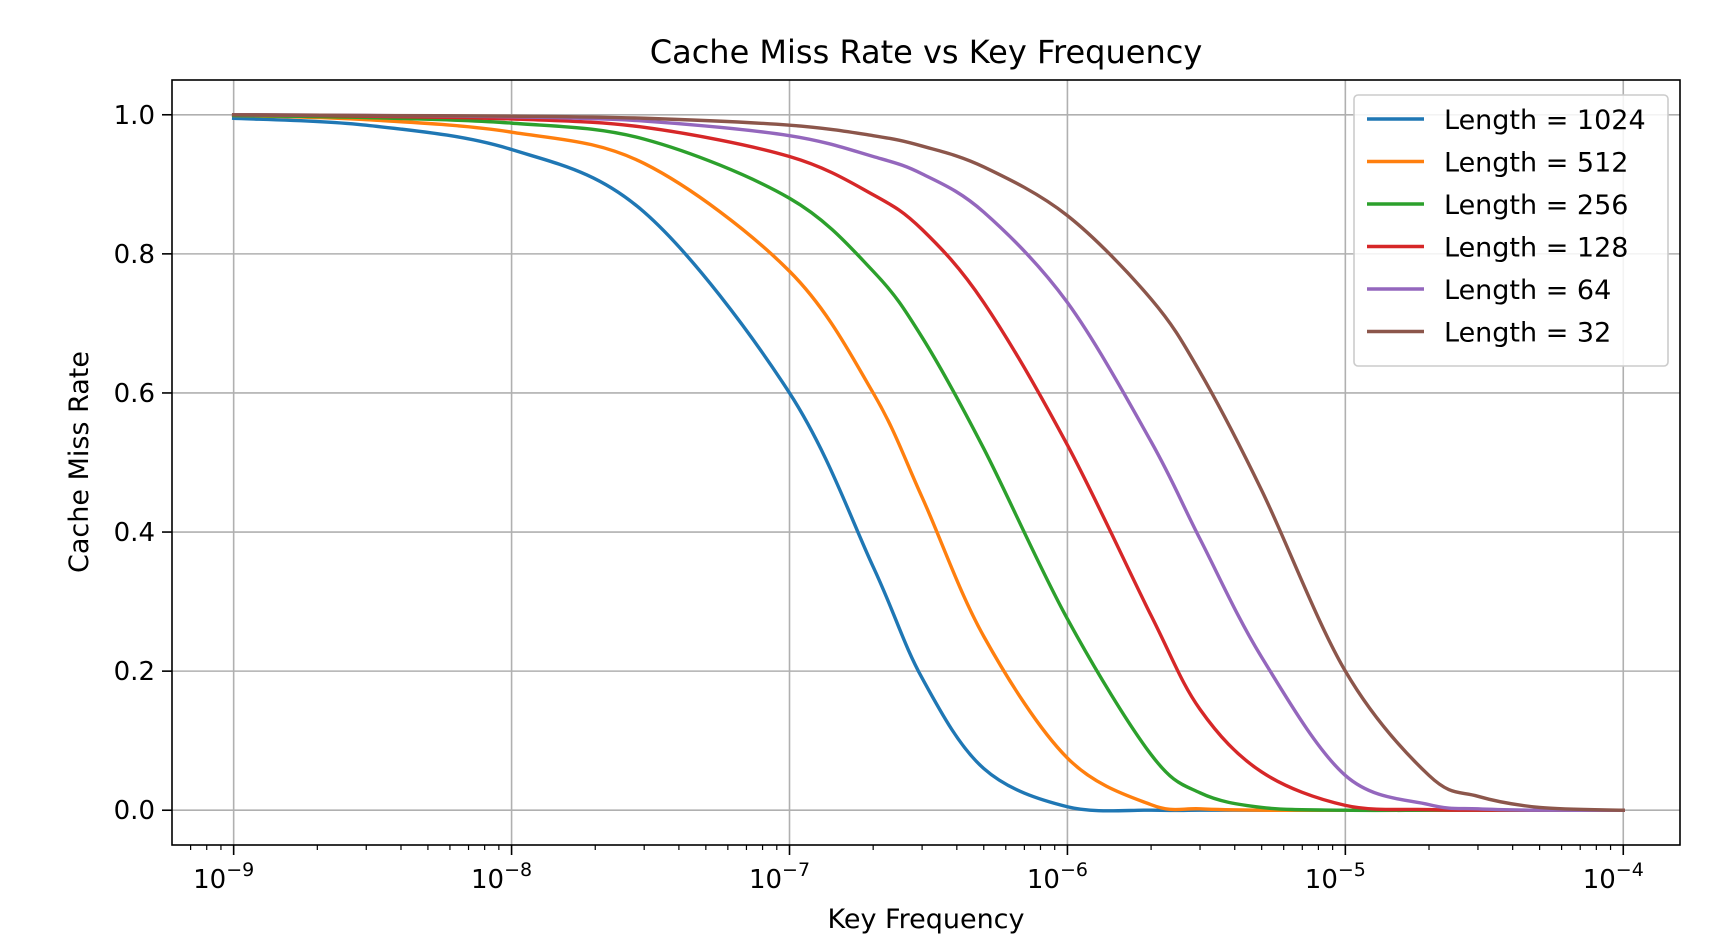 Image resolution: width=1718 pixels, height=938 pixels. I want to click on x-tick-label: 10⁻⁷, so click(779, 877).